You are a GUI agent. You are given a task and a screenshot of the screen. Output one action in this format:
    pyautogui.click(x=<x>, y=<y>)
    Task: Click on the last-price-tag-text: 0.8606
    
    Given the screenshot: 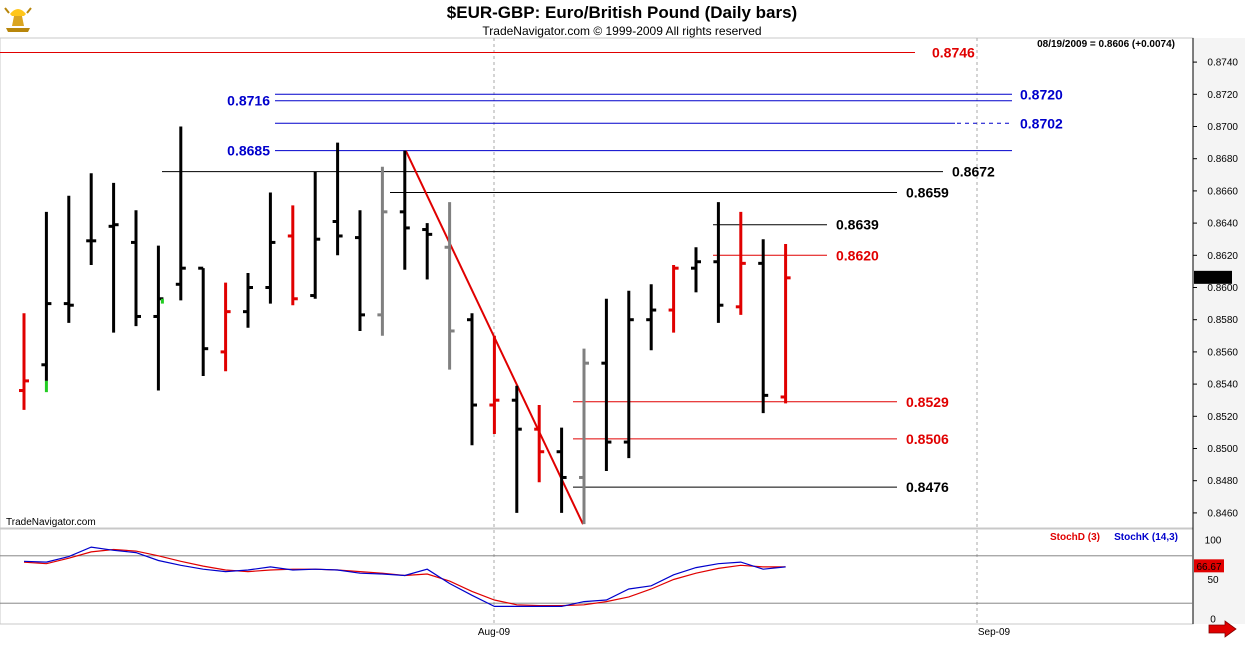 What is the action you would take?
    pyautogui.click(x=1213, y=278)
    